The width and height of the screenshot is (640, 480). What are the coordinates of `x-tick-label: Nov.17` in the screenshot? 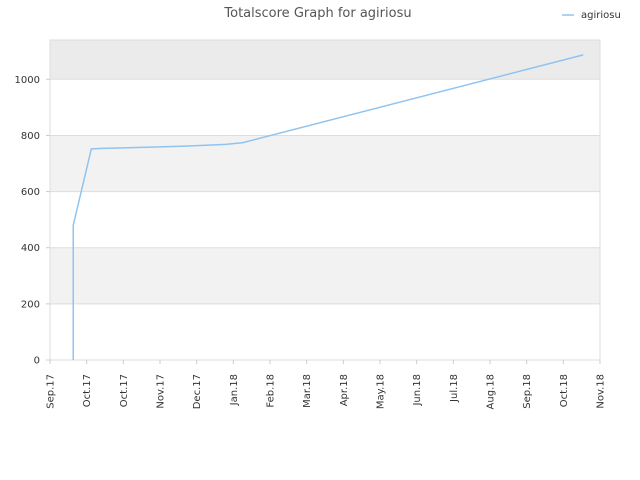 It's located at (161, 391).